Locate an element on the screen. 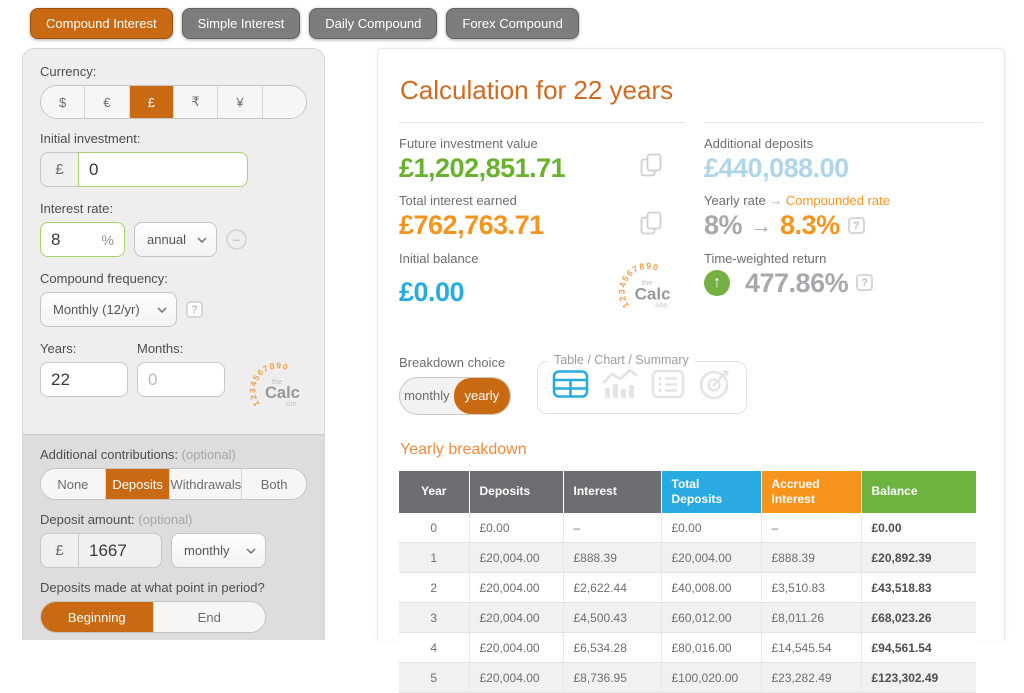 This screenshot has width=1024, height=693. contrib-option-both: Both is located at coordinates (273, 484).